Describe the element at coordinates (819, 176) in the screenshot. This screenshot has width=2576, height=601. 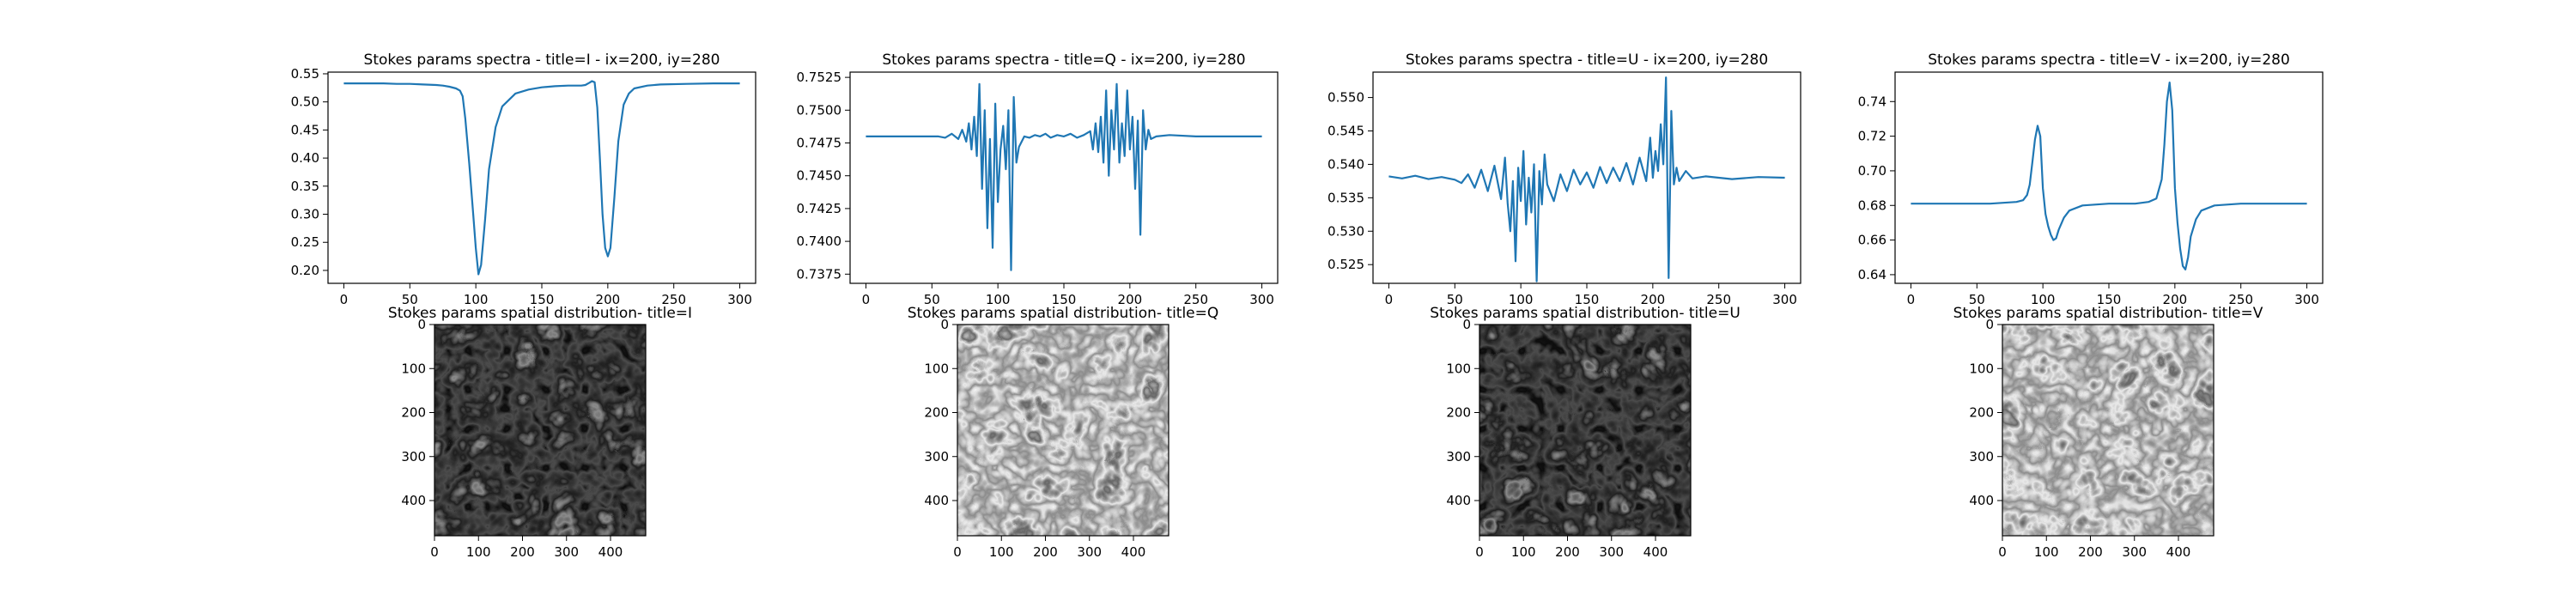
I see `y-tick-label: 0.7450` at that location.